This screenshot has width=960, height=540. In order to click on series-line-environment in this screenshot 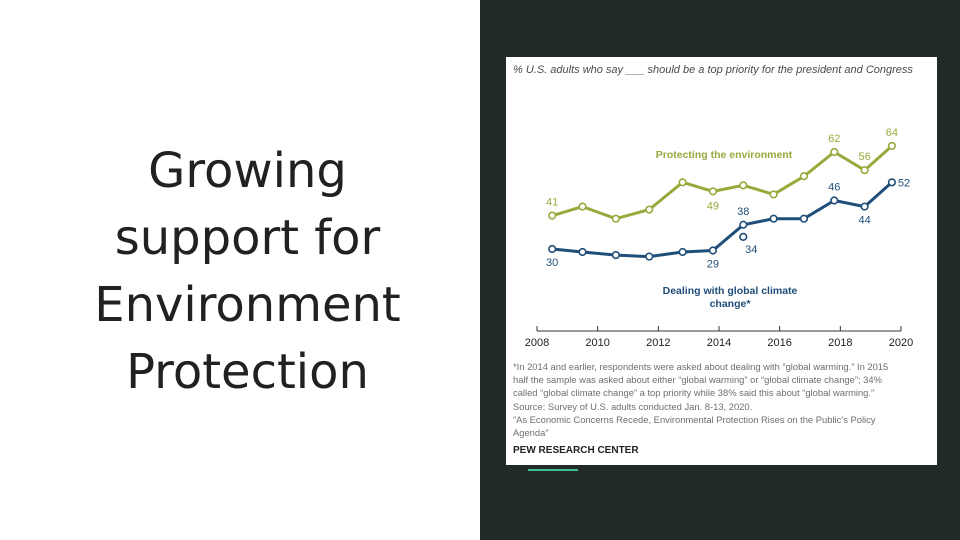, I will do `click(722, 182)`.